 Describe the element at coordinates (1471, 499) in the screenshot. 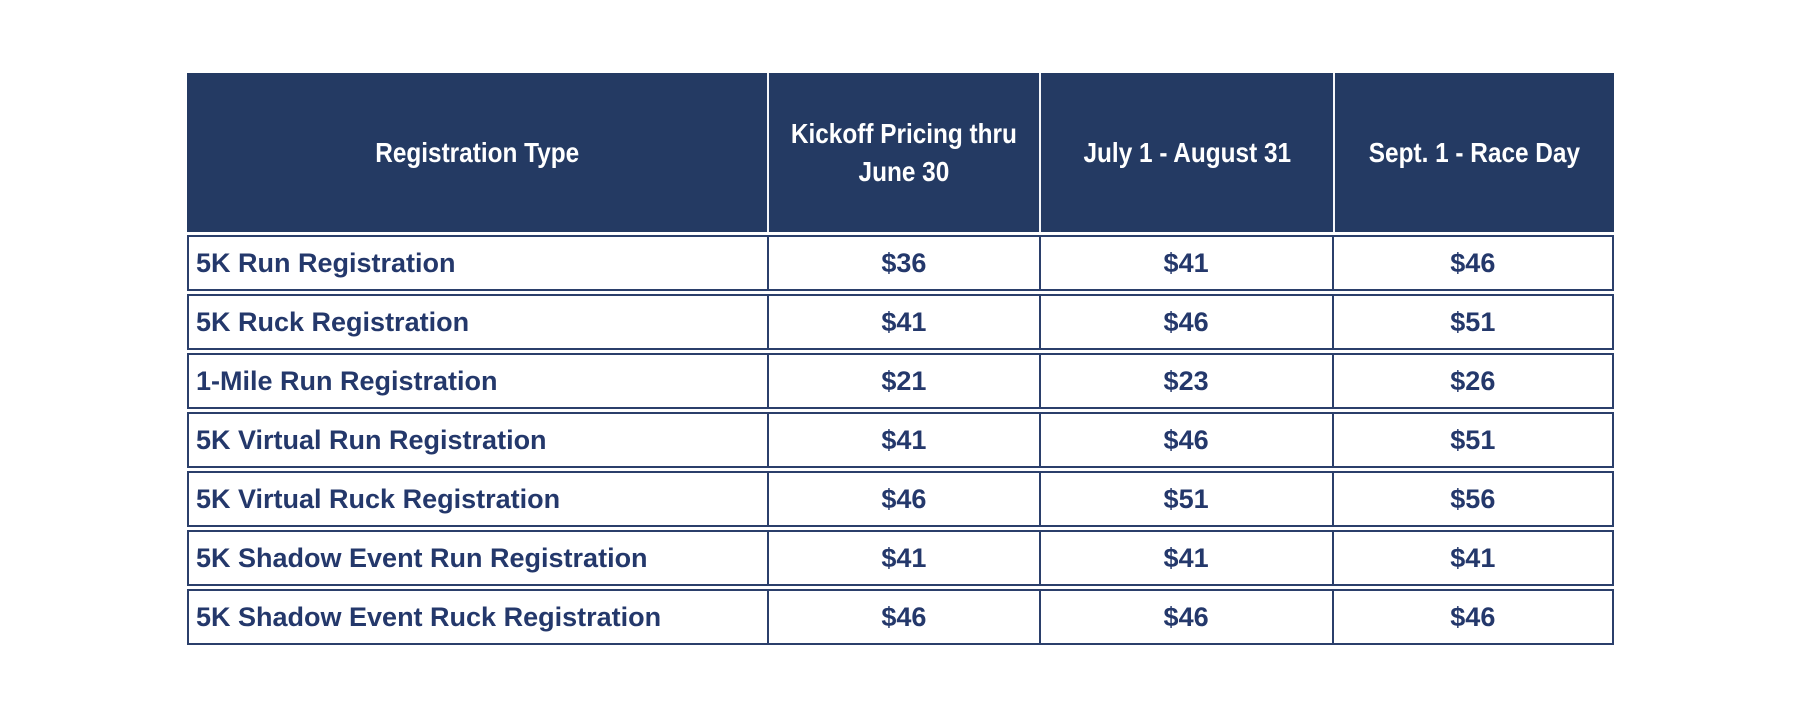

I see `price-cell: $56` at that location.